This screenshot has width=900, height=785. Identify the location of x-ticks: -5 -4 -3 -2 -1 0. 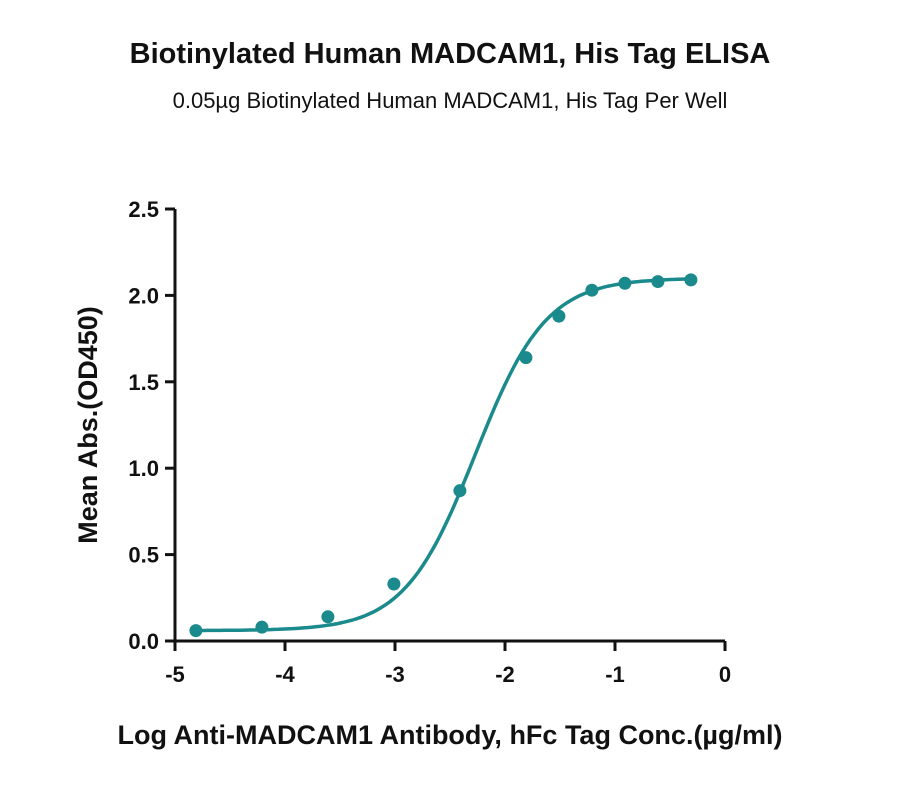
(448, 664).